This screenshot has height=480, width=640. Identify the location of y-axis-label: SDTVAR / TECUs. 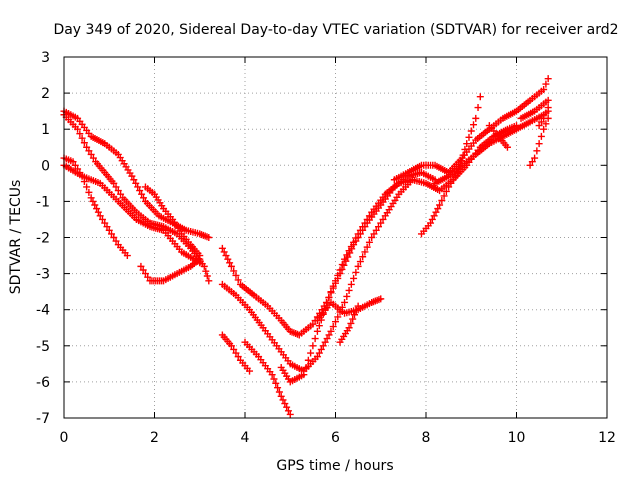
(16, 237).